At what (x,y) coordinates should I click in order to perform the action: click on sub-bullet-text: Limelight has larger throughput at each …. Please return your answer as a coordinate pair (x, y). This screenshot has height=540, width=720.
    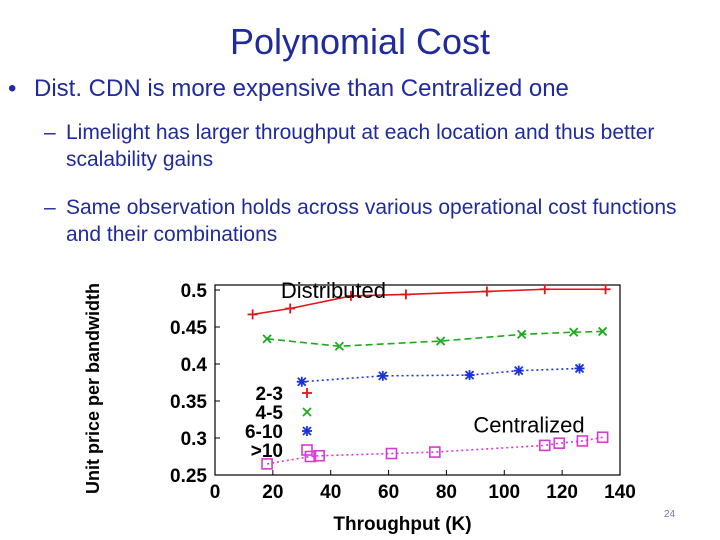
    Looking at the image, I should click on (360, 146).